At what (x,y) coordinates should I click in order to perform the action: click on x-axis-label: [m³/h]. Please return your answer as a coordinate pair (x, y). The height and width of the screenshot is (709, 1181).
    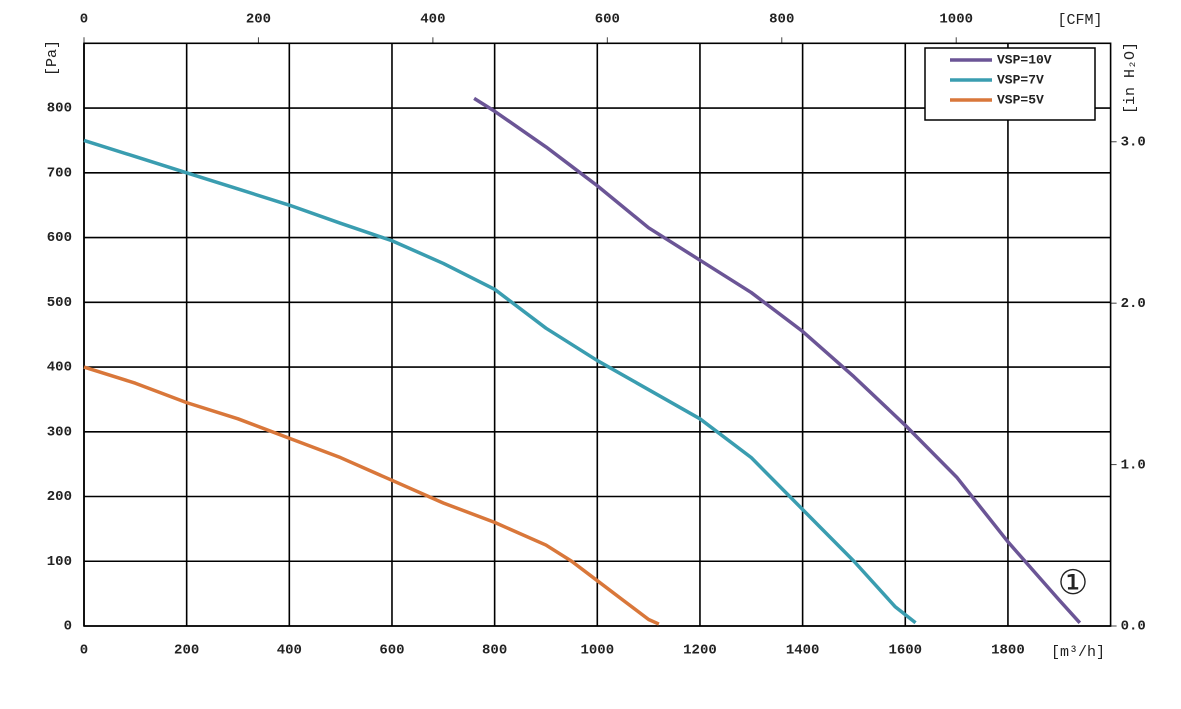
    Looking at the image, I should click on (1078, 652).